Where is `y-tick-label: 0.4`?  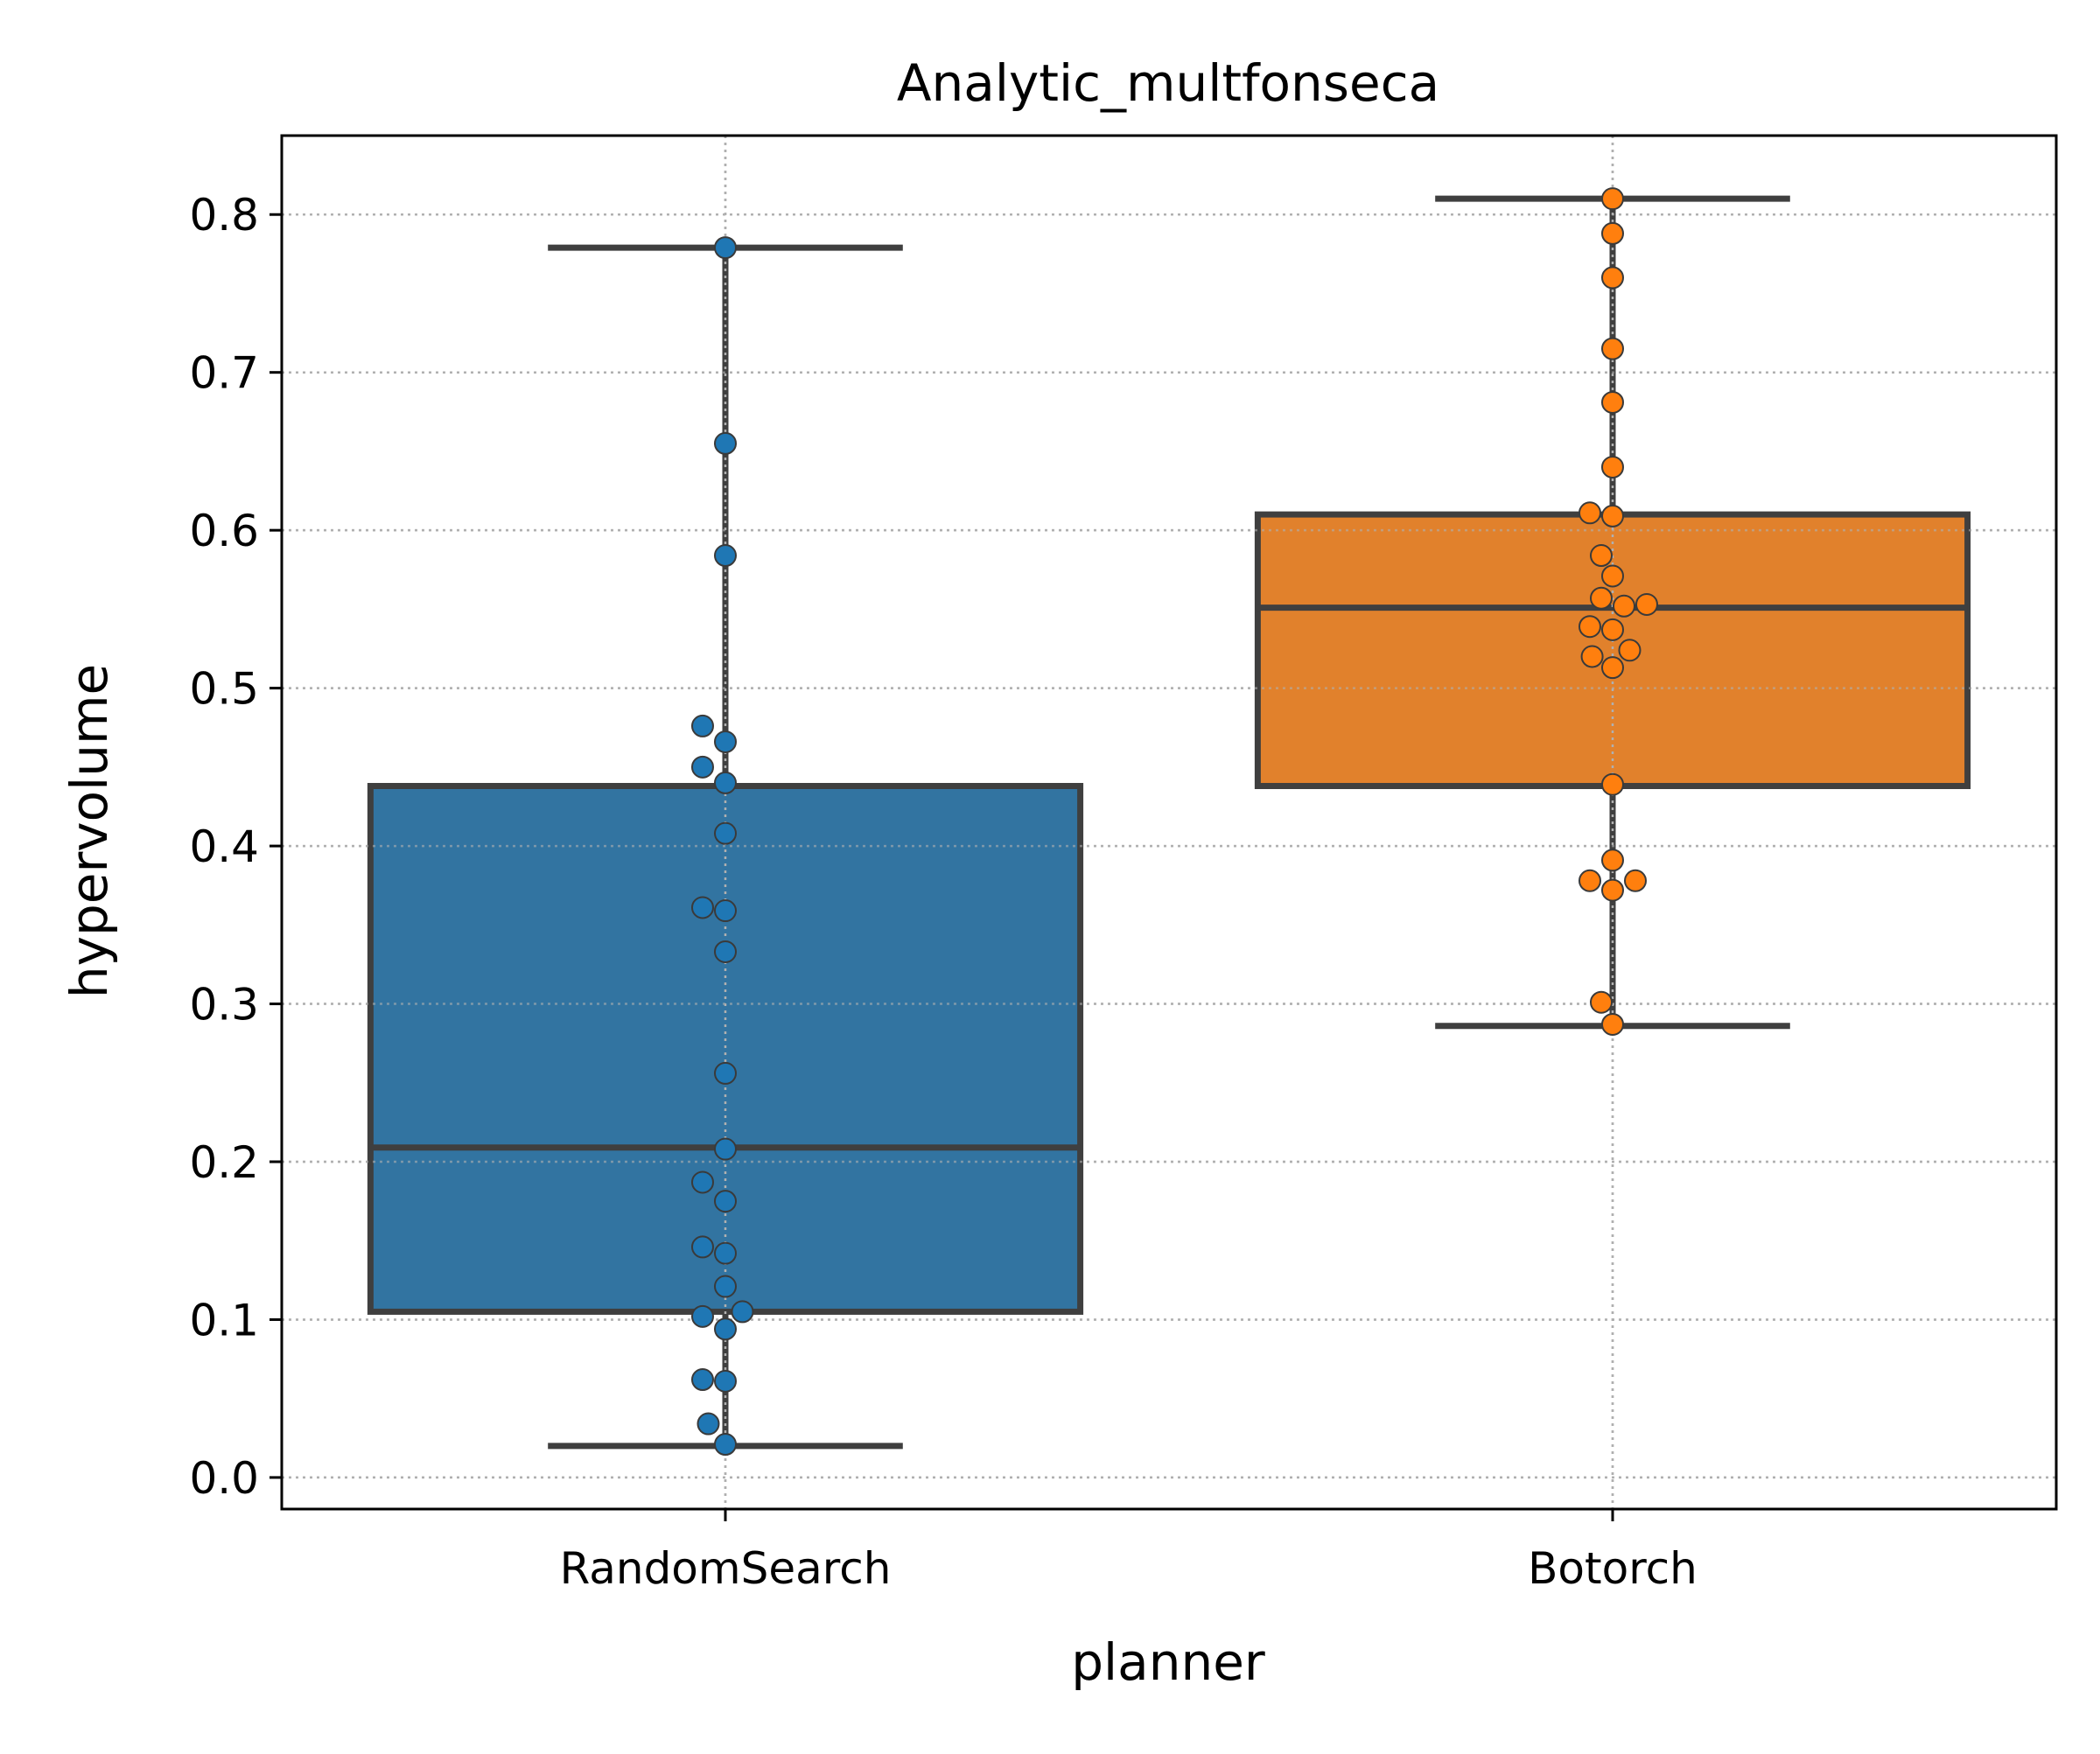 y-tick-label: 0.4 is located at coordinates (224, 846).